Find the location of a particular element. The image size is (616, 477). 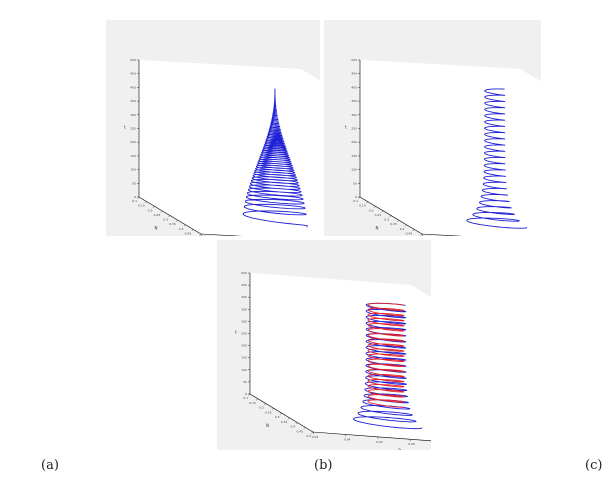

y-tick-label: 0.5 is located at coordinates (308, 436).